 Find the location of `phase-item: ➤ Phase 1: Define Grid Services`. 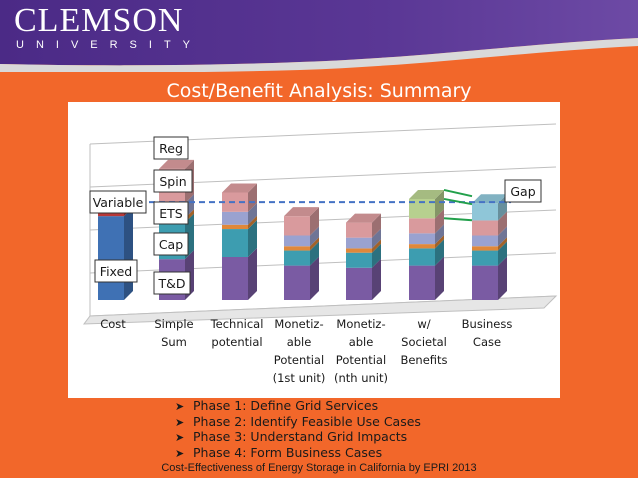

phase-item: ➤ Phase 1: Define Grid Services is located at coordinates (277, 405).